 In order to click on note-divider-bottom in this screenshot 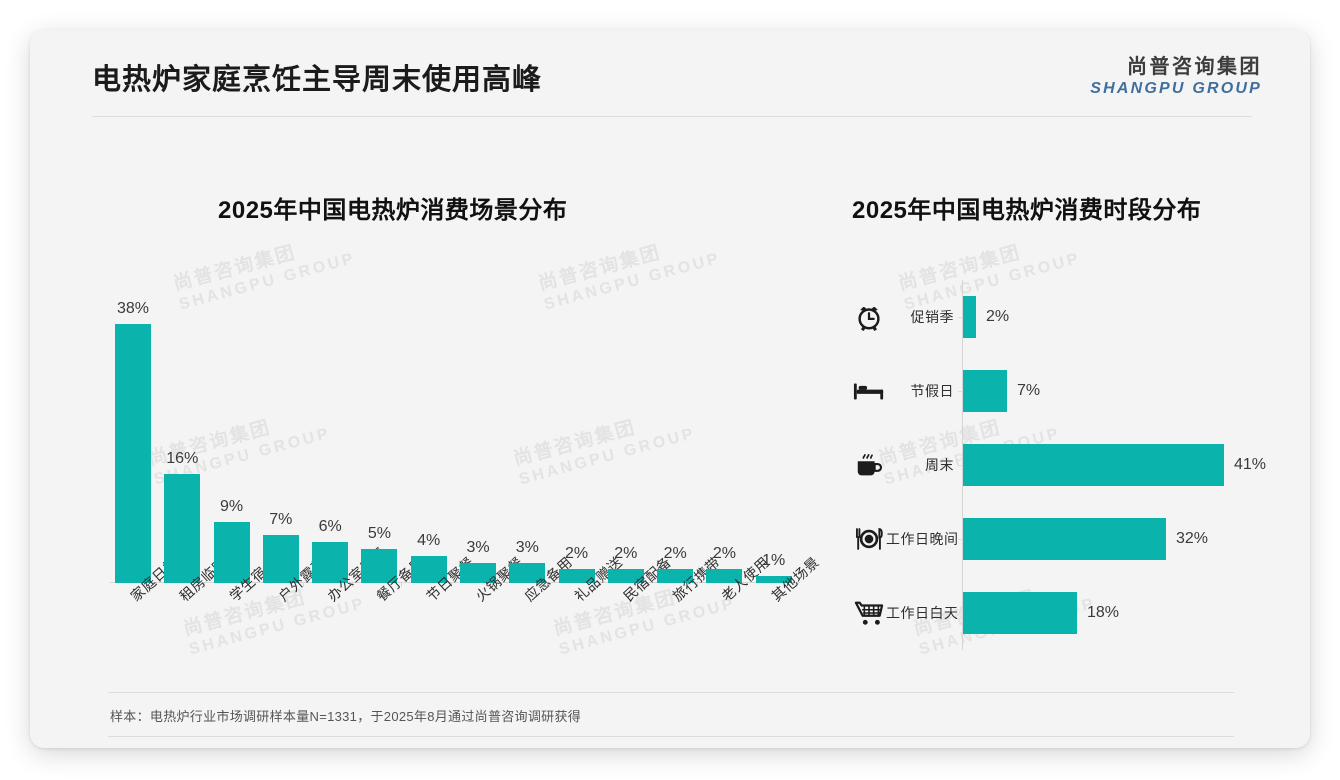, I will do `click(671, 736)`.